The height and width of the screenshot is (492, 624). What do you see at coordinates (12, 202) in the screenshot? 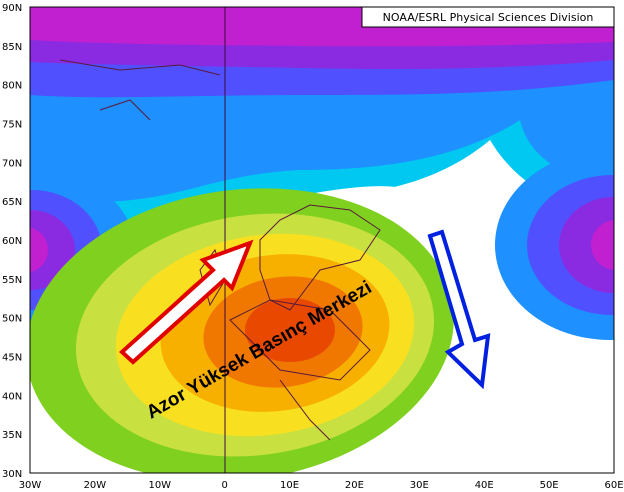
I see `lat-label: 65N` at bounding box center [12, 202].